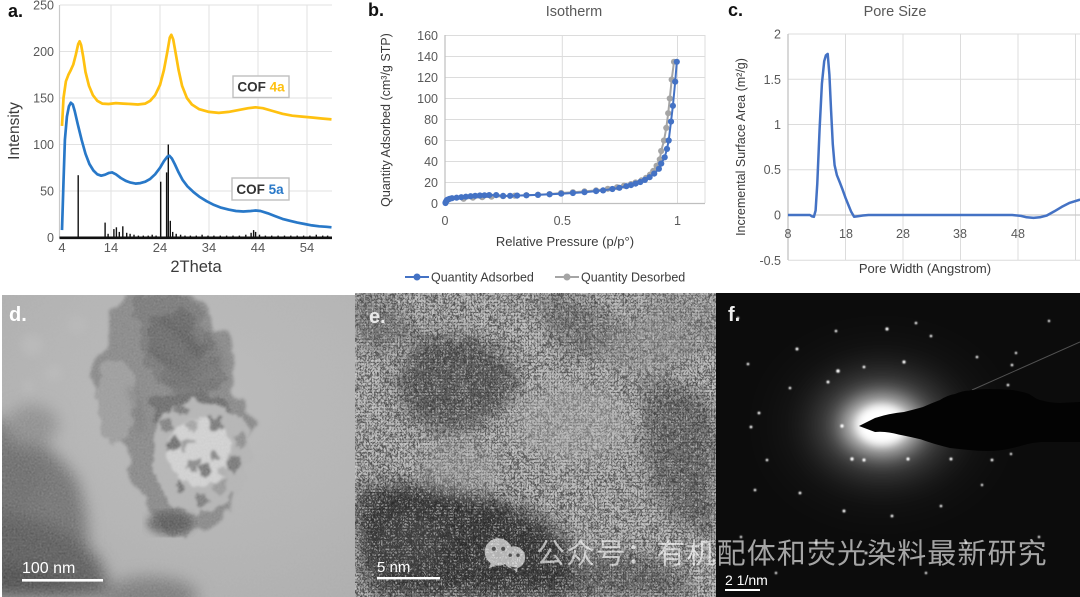 The height and width of the screenshot is (597, 1080). Describe the element at coordinates (43, 6) in the screenshot. I see `svg-text: 250` at that location.